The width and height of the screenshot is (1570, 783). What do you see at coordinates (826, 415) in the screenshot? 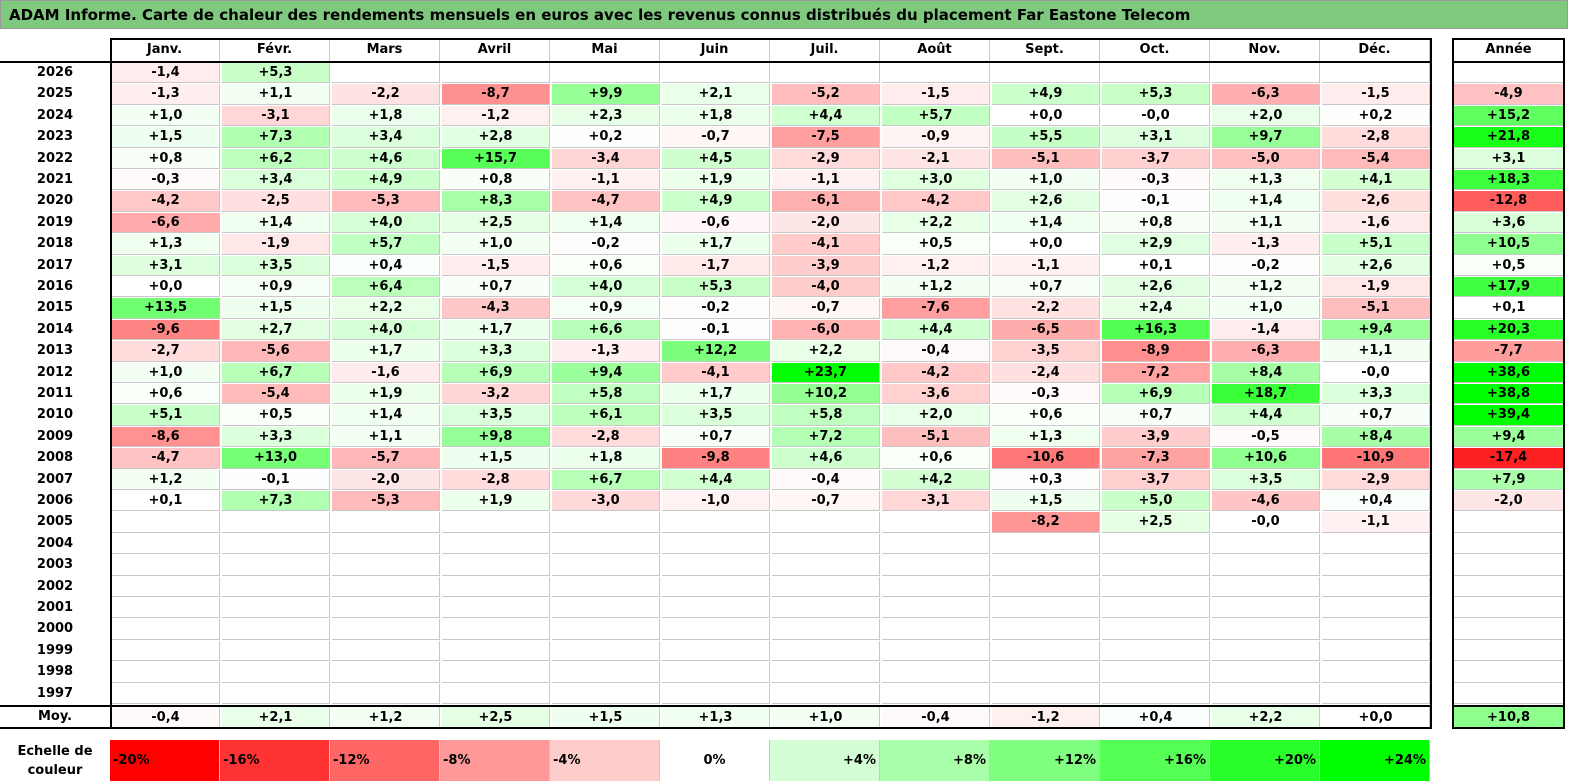
I see `heatmap-cell: +5,8` at bounding box center [826, 415].